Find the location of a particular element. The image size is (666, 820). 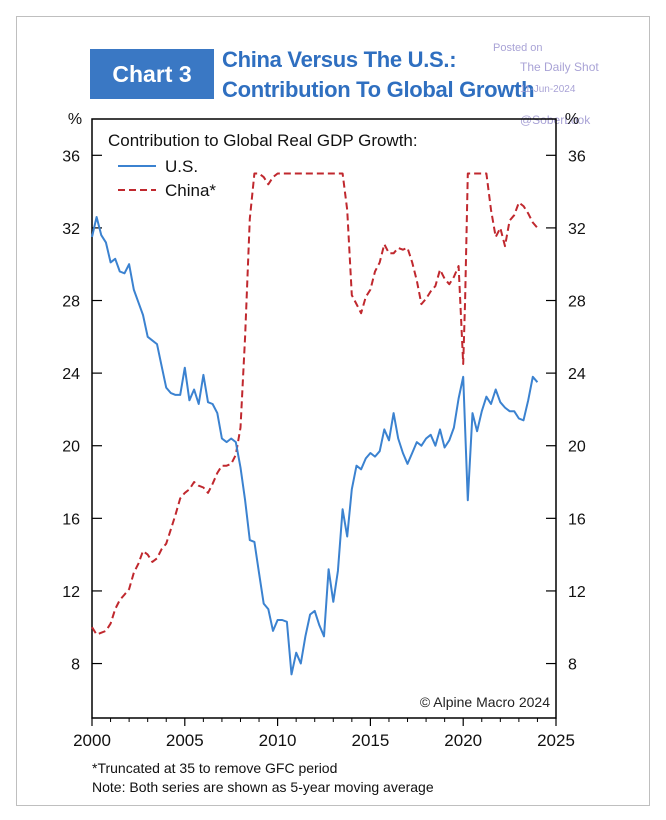

y-axis-label-right: % is located at coordinates (572, 119).